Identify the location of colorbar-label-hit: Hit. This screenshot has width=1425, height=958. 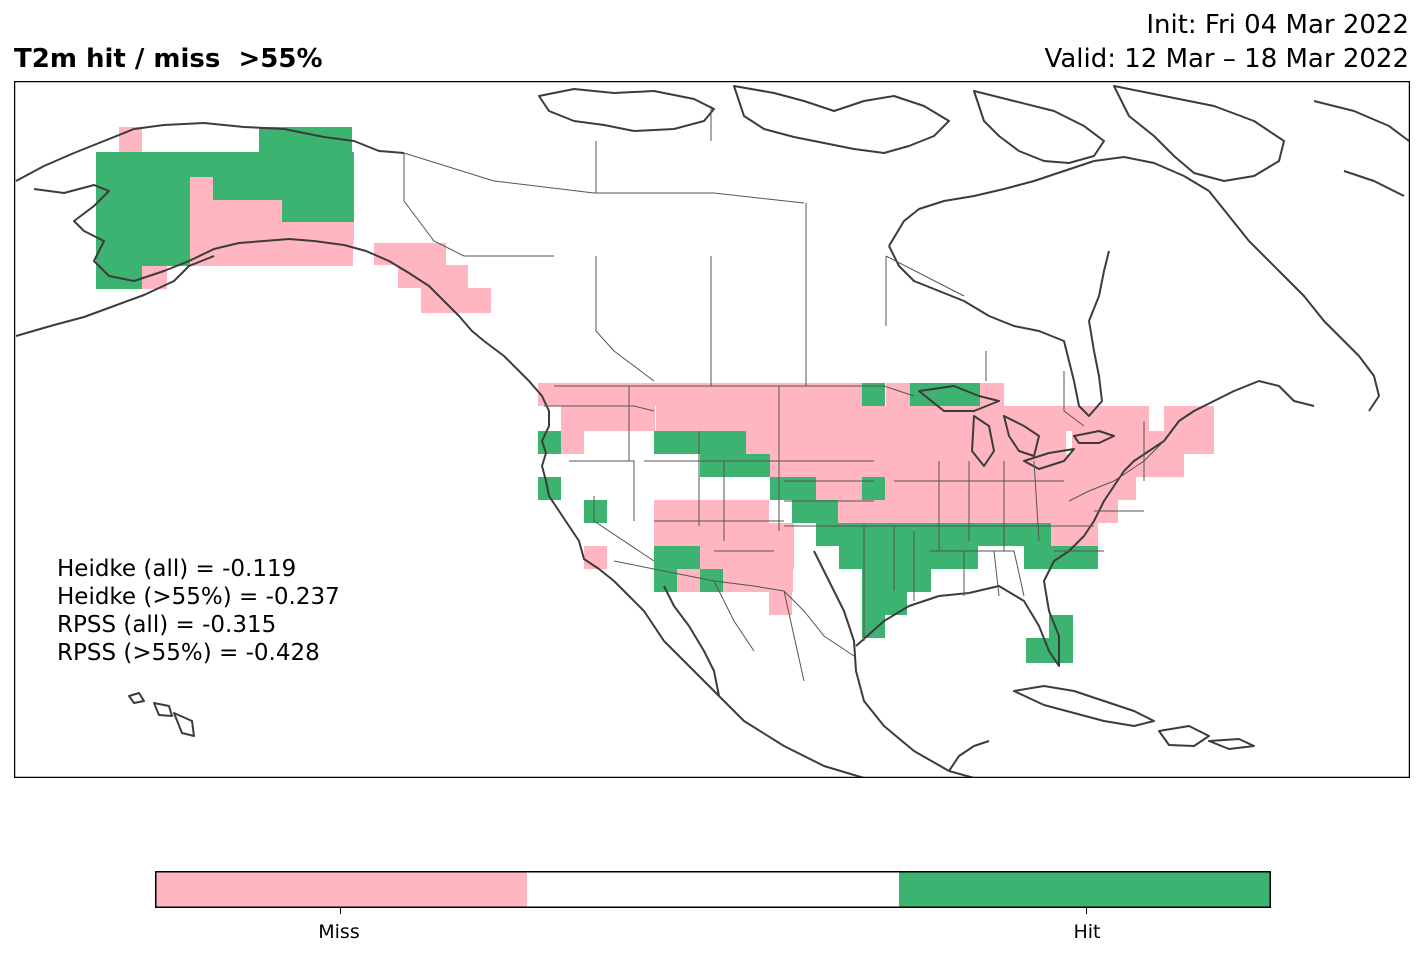
(1087, 932).